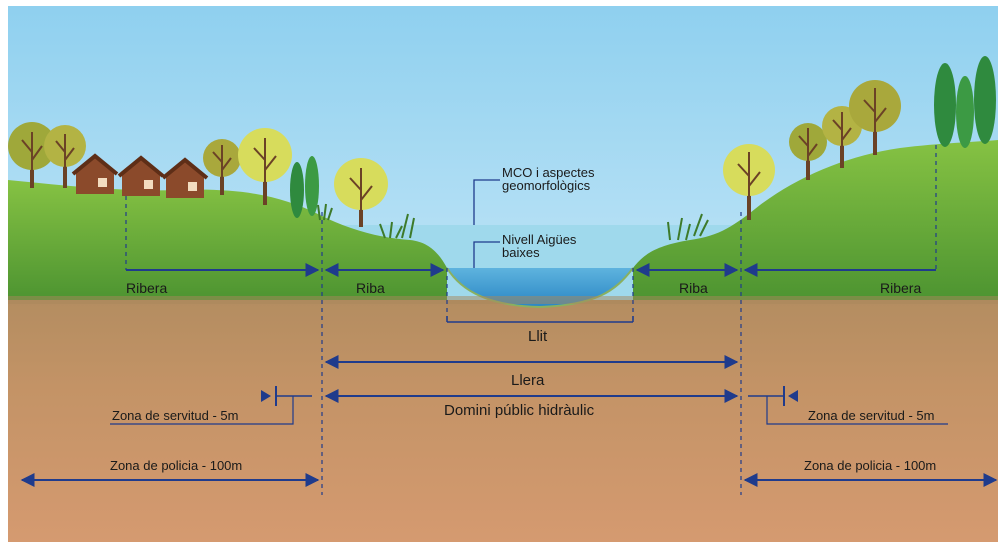  I want to click on label-riba-right: Riba, so click(693, 288).